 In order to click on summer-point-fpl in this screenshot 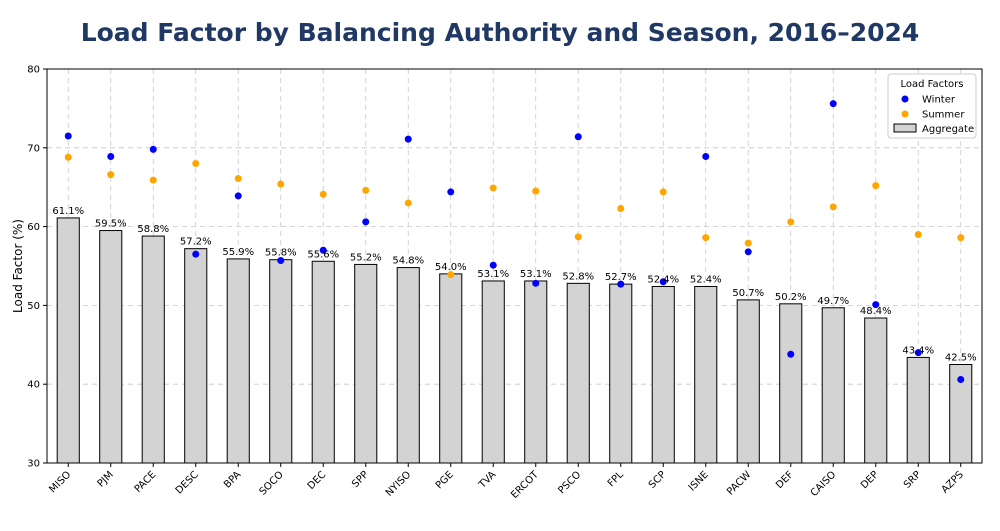, I will do `click(621, 208)`.